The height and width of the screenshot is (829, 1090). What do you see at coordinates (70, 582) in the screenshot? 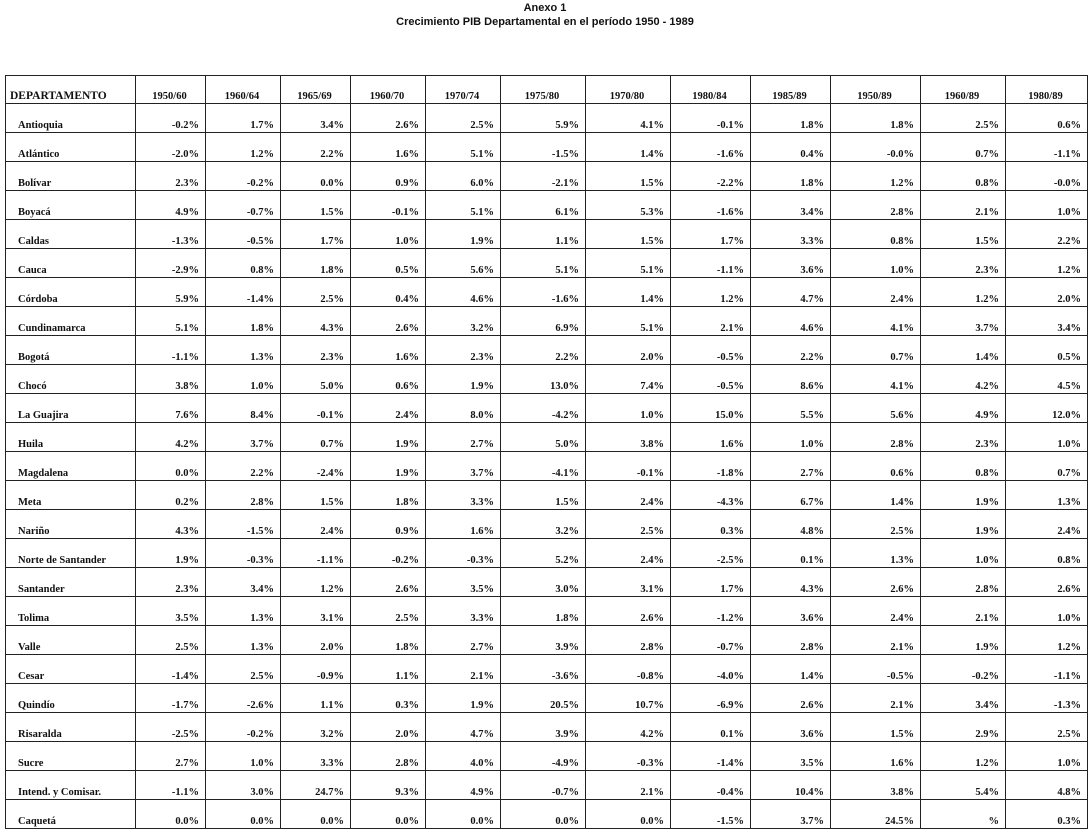
I see `department-name: Santander` at bounding box center [70, 582].